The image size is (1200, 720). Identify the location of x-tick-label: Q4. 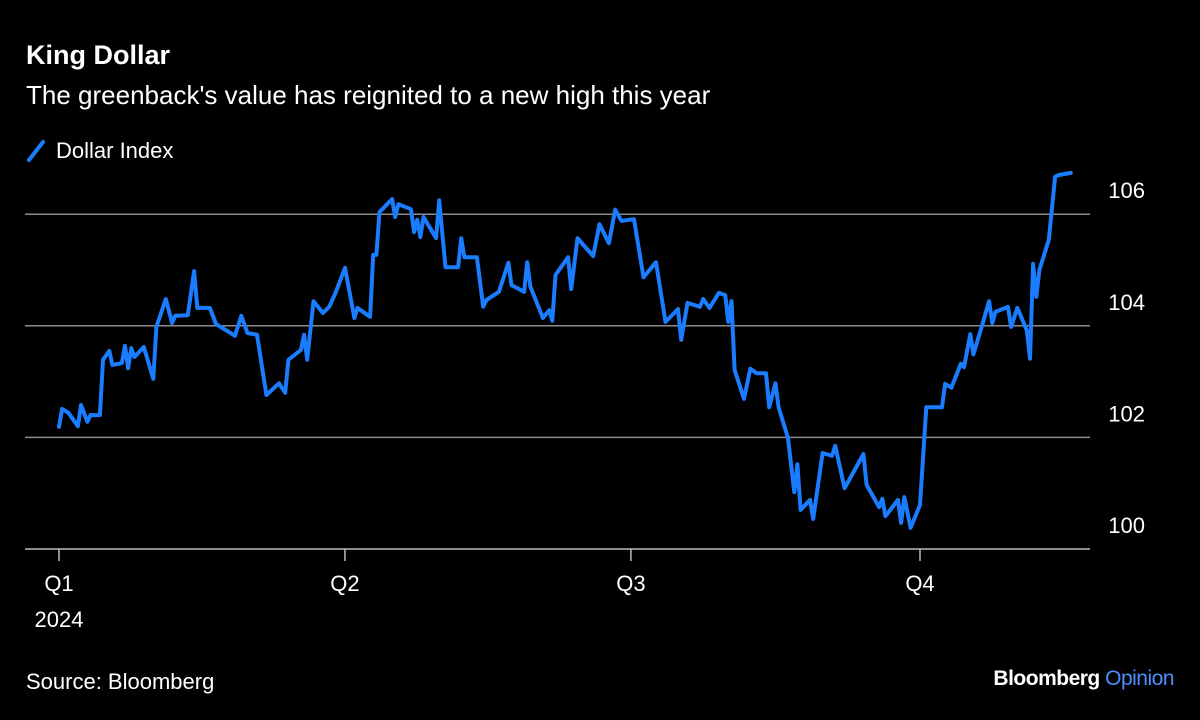
(919, 583).